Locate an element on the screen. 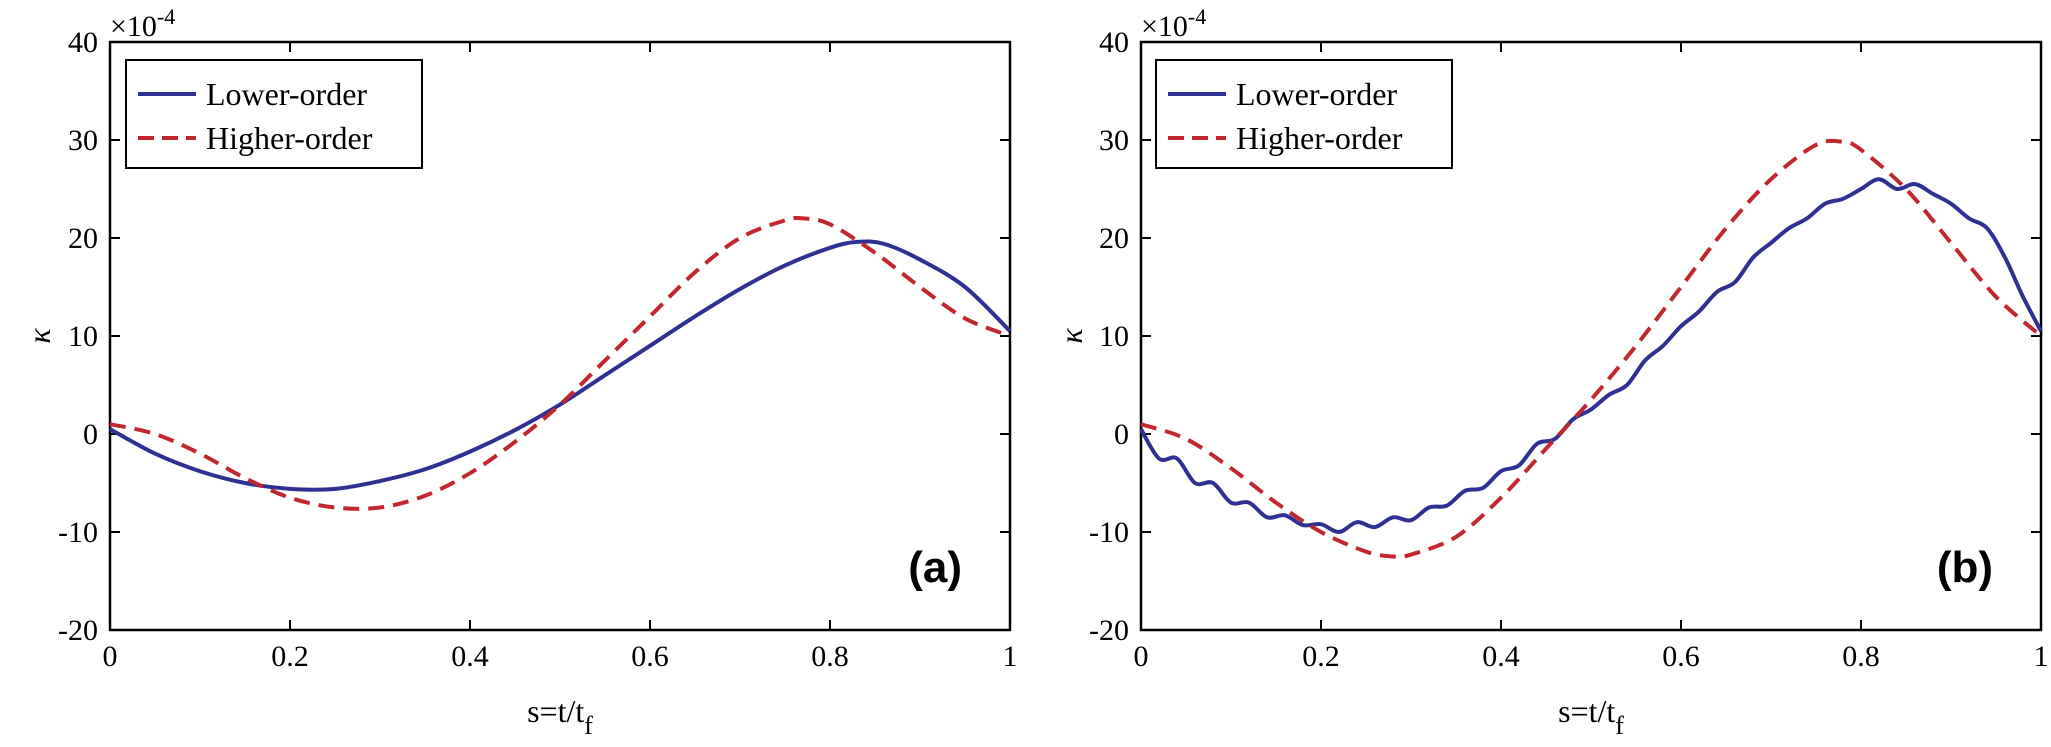 The image size is (2051, 747). panel-label-a: (a) is located at coordinates (935, 567).